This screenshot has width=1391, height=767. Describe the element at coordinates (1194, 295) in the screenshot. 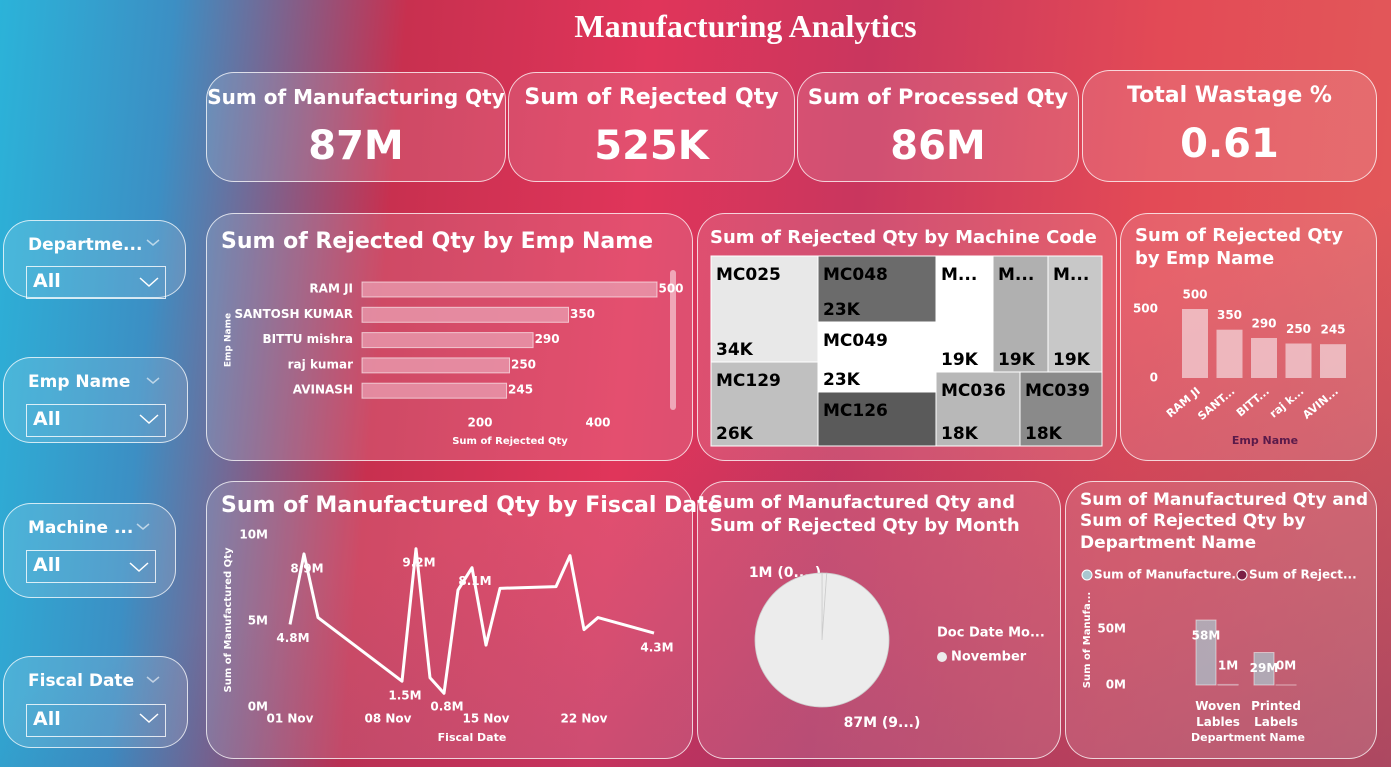

I see `data-label: 500` at that location.